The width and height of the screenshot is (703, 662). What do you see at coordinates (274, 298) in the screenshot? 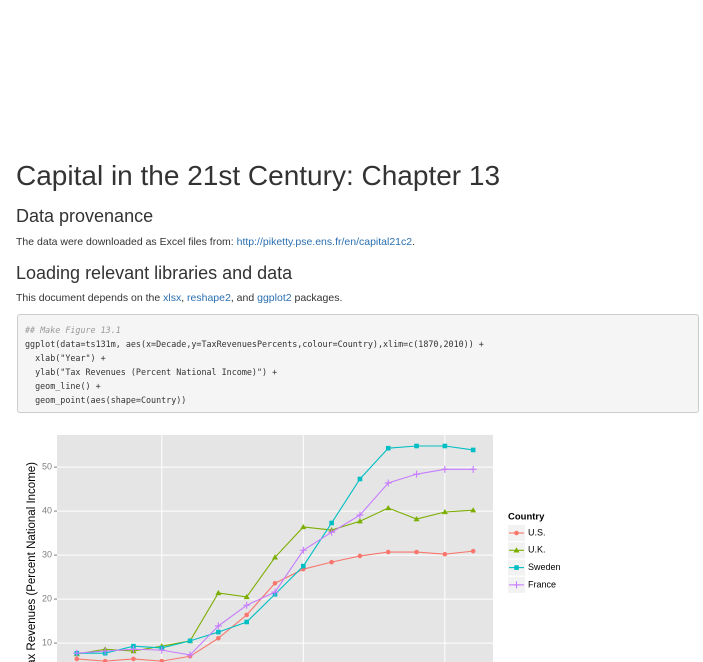
I see `link: ggplot2` at bounding box center [274, 298].